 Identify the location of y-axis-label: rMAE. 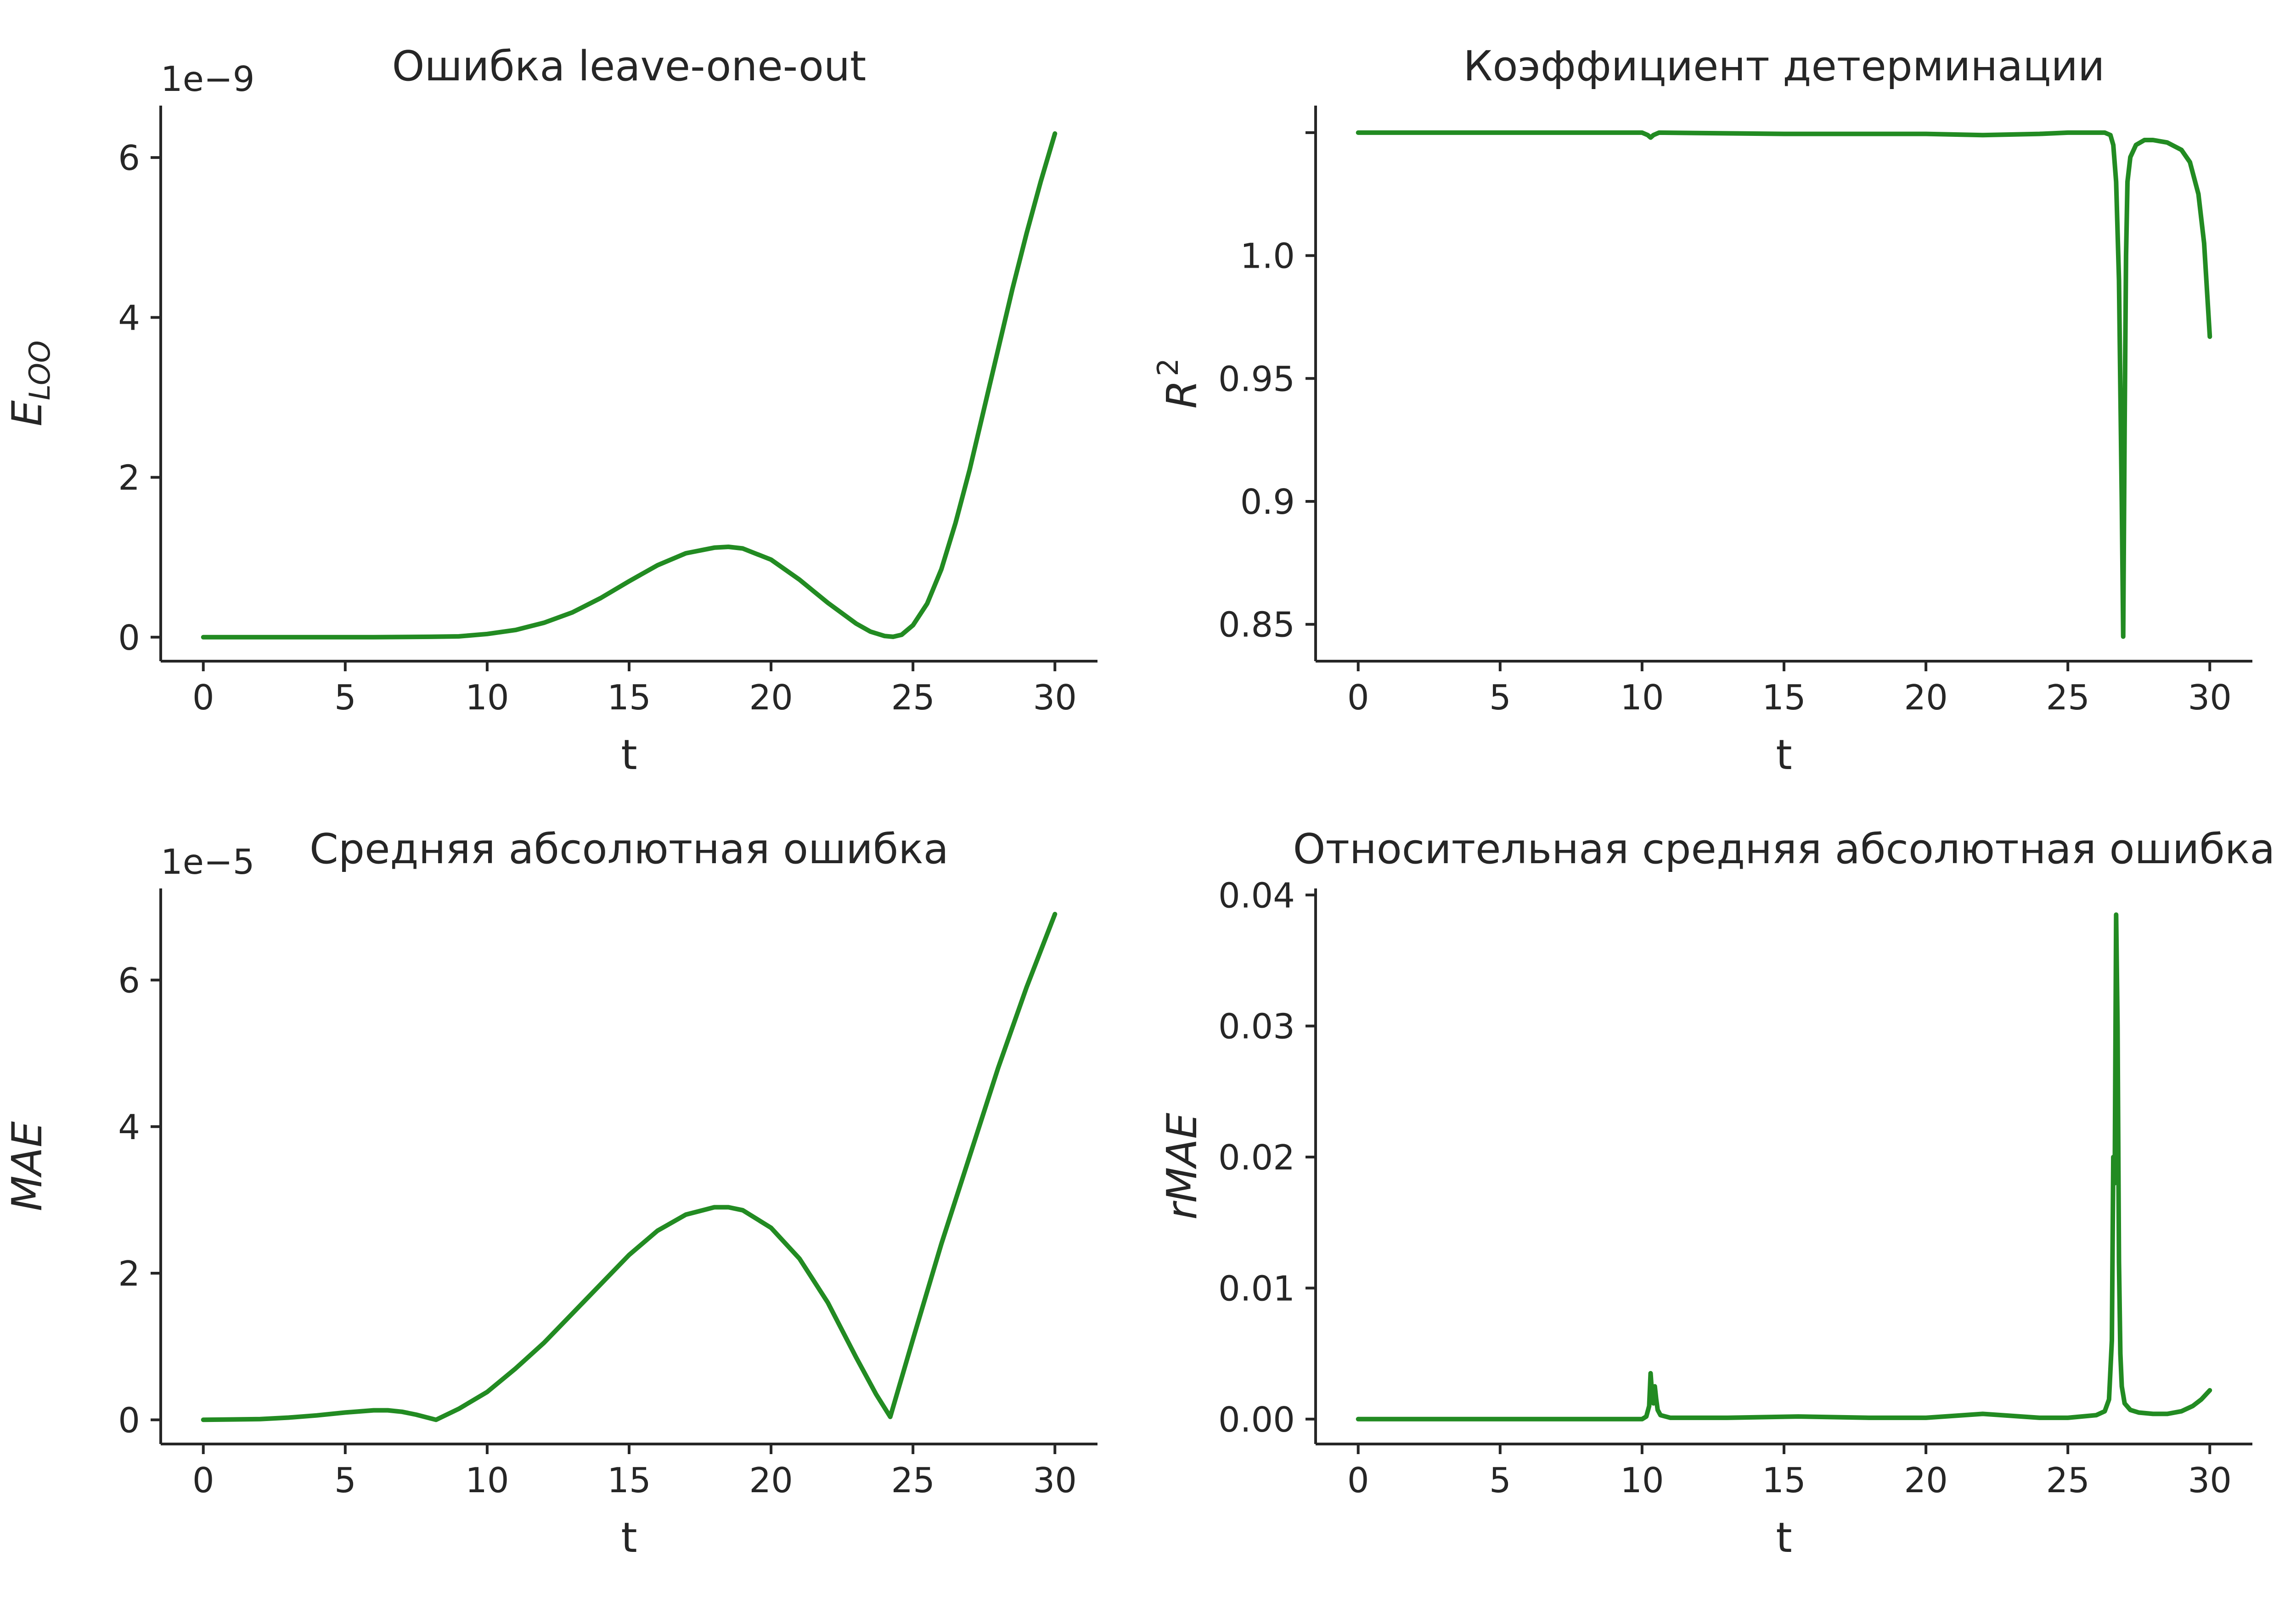
(1182, 1166).